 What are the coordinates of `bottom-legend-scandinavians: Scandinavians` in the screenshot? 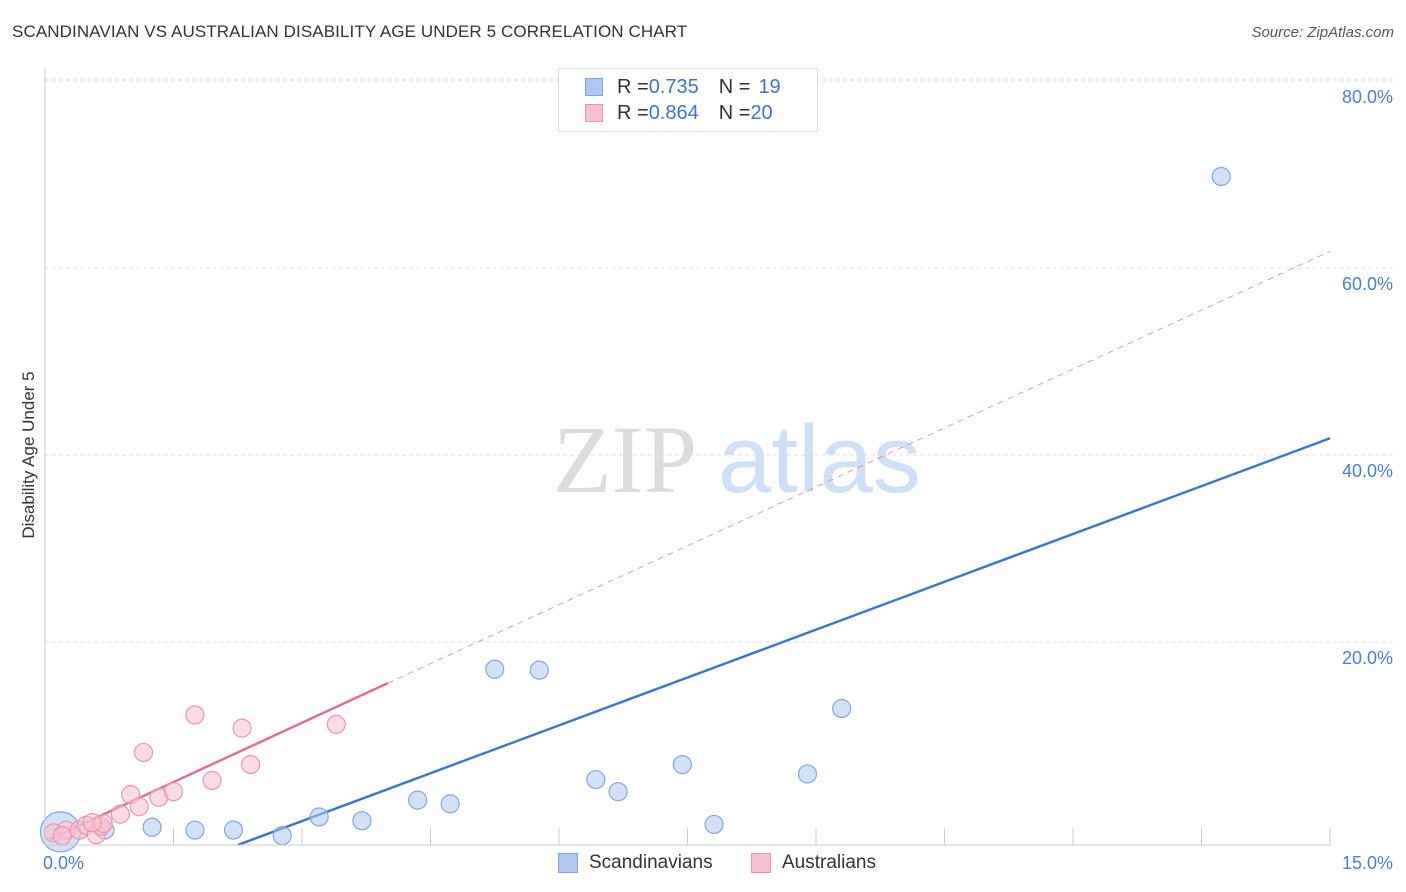 It's located at (635, 863).